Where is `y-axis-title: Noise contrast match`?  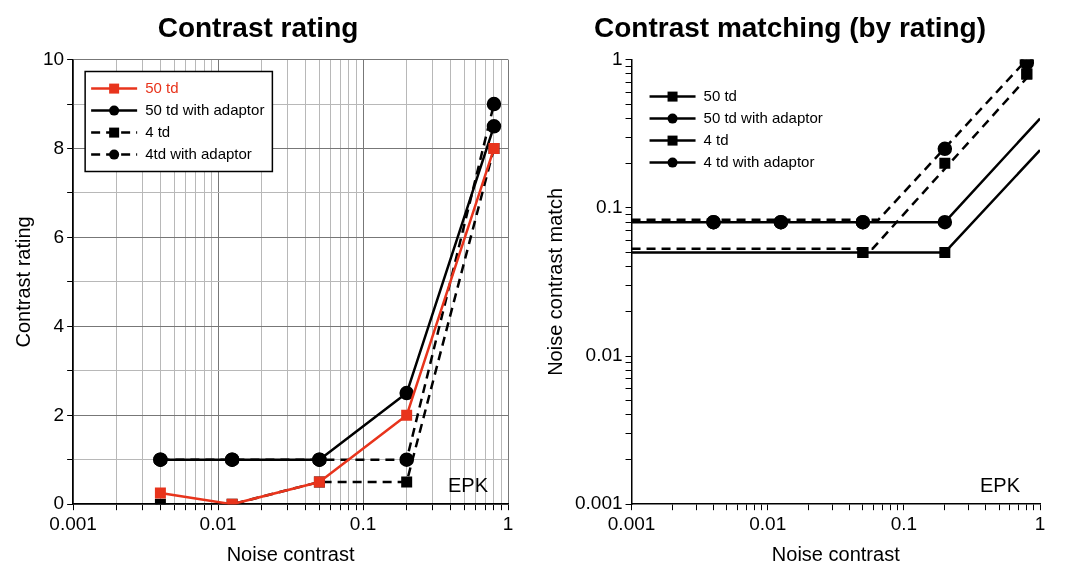 y-axis-title: Noise contrast match is located at coordinates (554, 281).